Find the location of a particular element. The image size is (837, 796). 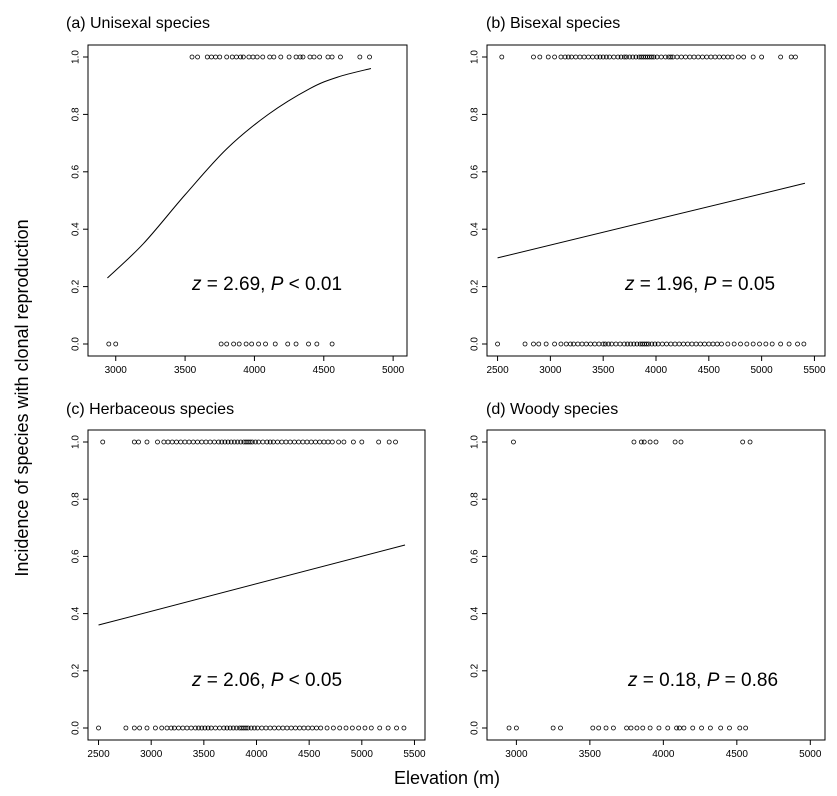

stat-z-label: z is located at coordinates (629, 284).